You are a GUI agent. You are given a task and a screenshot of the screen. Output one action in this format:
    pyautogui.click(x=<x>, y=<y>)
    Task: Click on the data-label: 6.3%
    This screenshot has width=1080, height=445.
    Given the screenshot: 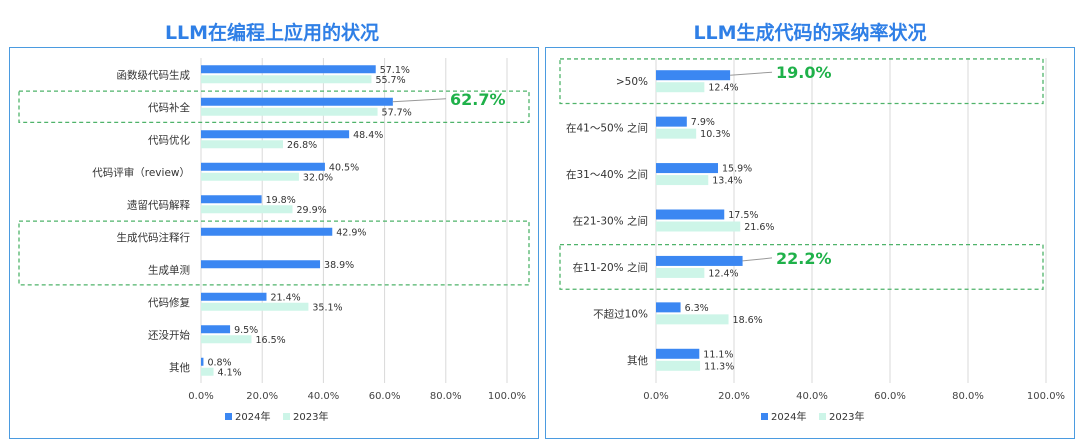 What is the action you would take?
    pyautogui.click(x=697, y=308)
    